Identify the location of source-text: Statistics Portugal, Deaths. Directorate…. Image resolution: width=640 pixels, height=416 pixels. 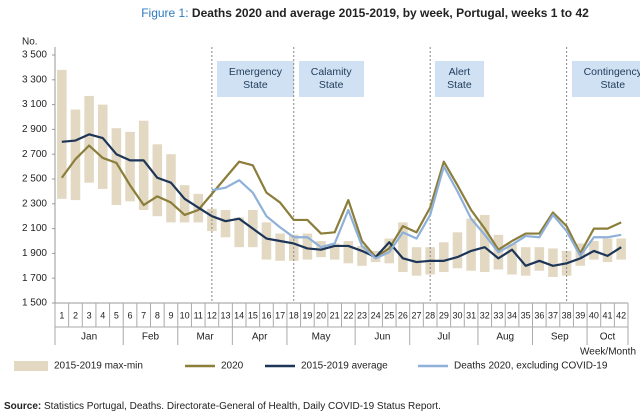
(242, 406).